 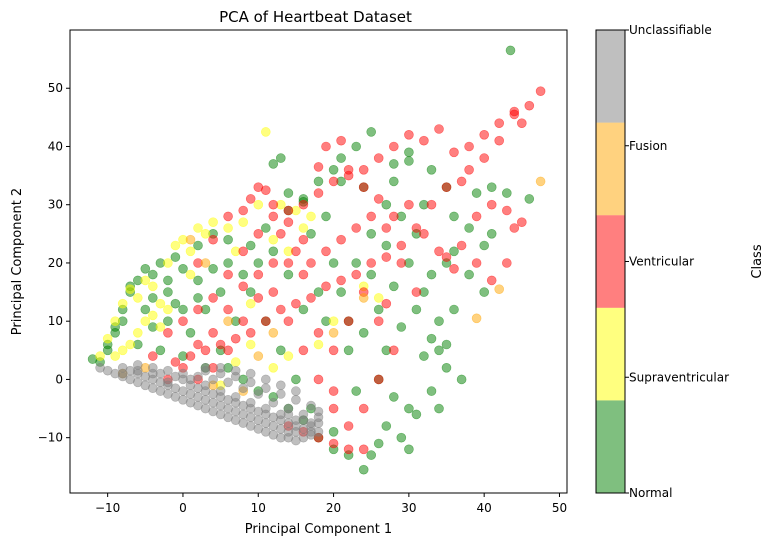 What do you see at coordinates (54, 263) in the screenshot?
I see `y-axis-ticks: −10 0 10 20 30 40 50` at bounding box center [54, 263].